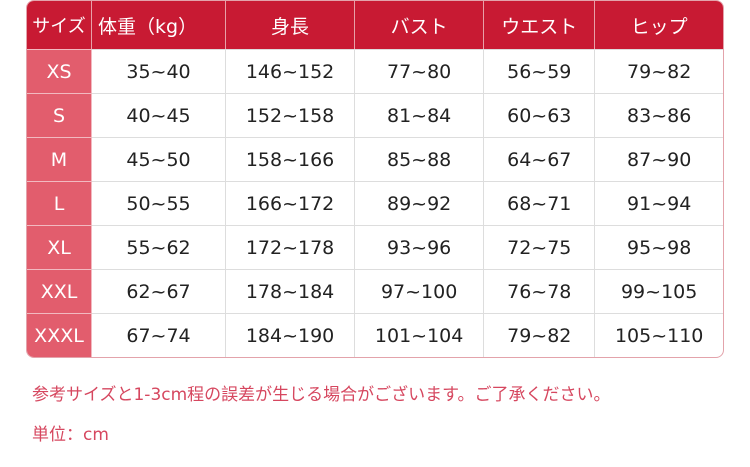 The image size is (750, 467). What do you see at coordinates (159, 335) in the screenshot?
I see `table-cell: 67~74` at bounding box center [159, 335].